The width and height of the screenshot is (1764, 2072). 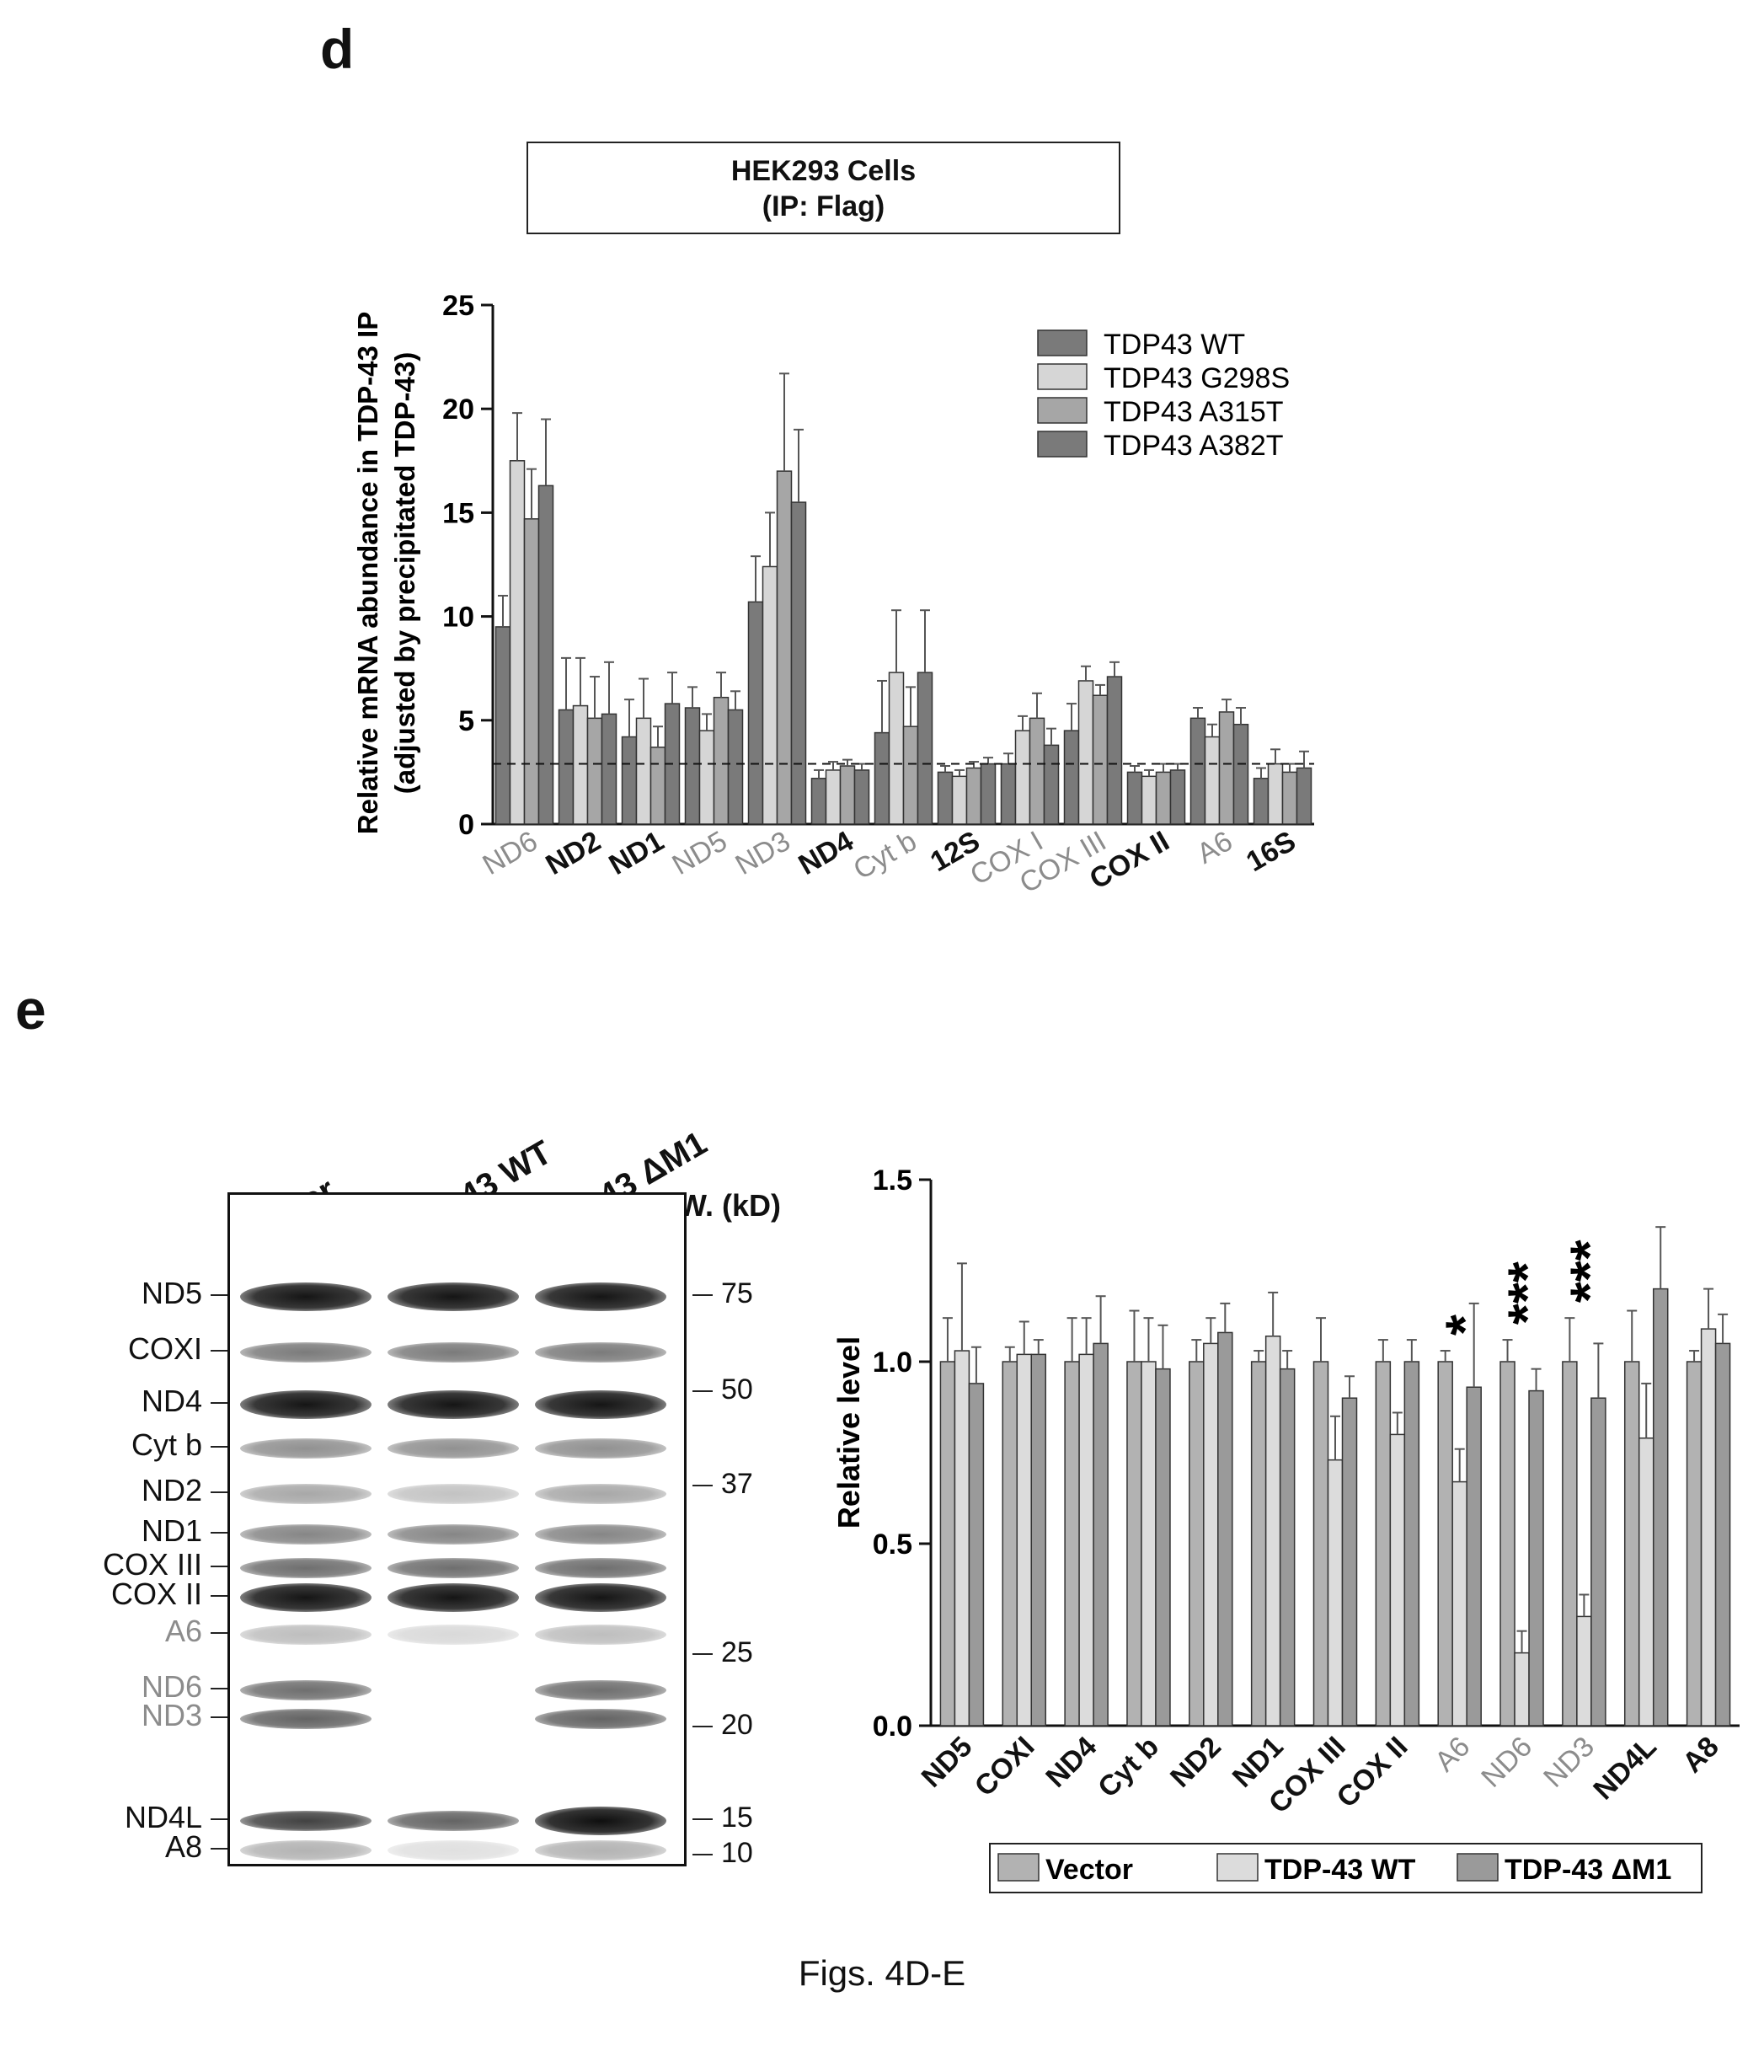 What do you see at coordinates (737, 1652) in the screenshot?
I see `mw-label: 25` at bounding box center [737, 1652].